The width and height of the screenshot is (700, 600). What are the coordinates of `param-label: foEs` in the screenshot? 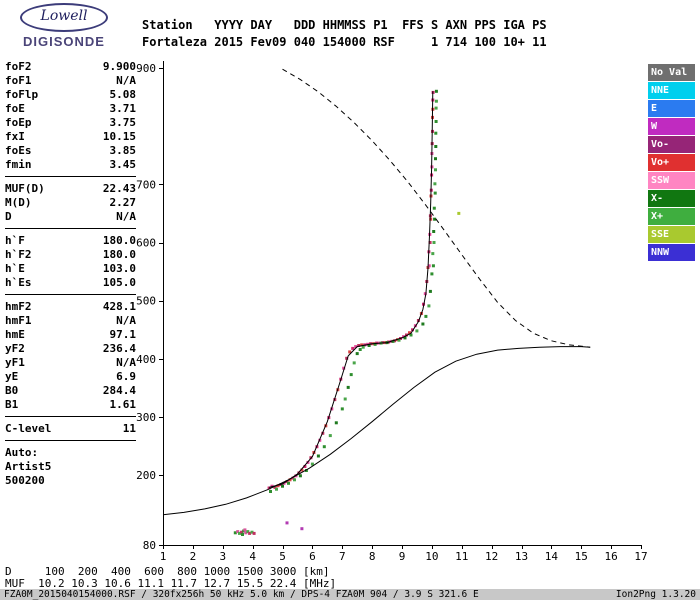 It's located at (18, 150).